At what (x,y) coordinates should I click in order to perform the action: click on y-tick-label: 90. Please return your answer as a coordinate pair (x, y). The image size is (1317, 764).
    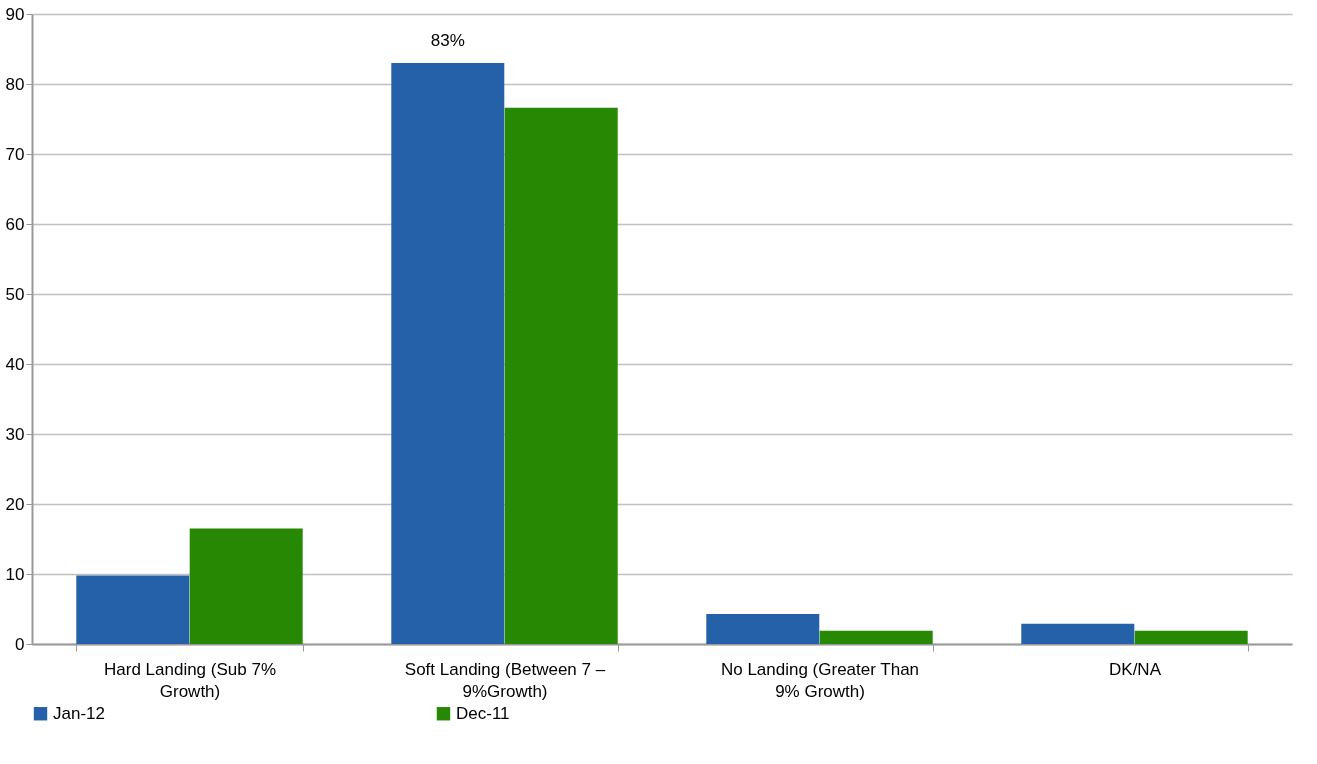
    Looking at the image, I should click on (15, 14).